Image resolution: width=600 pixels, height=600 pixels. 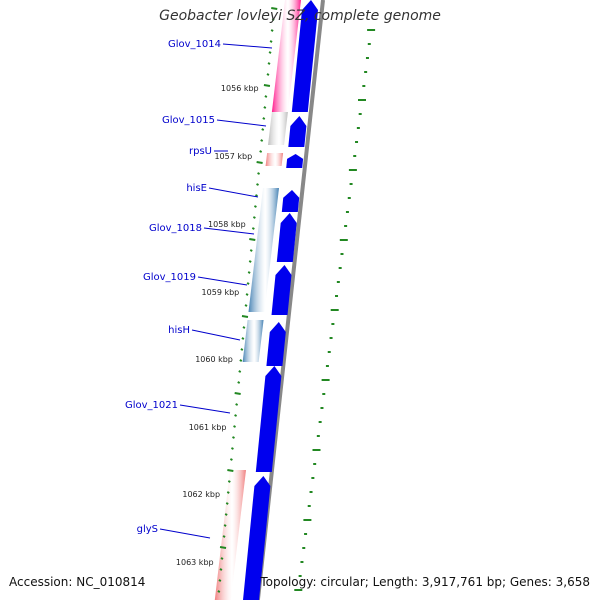 What do you see at coordinates (240, 88) in the screenshot?
I see `kbp-label: 1056 kbp` at bounding box center [240, 88].